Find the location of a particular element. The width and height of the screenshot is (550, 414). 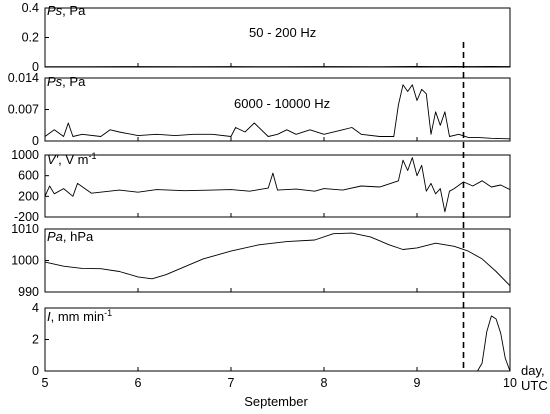

panel-1-band-label: 6000 - 10000 Hz is located at coordinates (282, 103).